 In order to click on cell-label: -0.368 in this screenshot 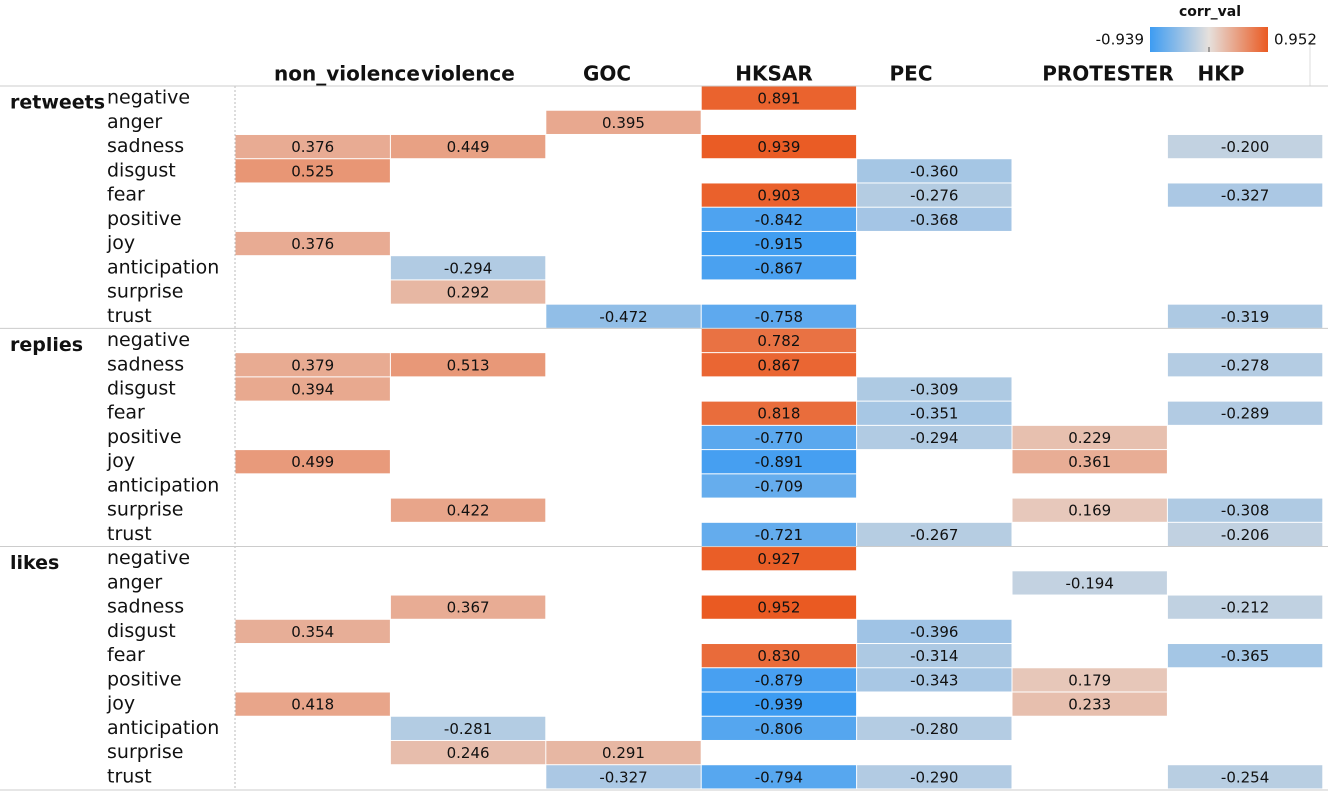, I will do `click(934, 220)`.